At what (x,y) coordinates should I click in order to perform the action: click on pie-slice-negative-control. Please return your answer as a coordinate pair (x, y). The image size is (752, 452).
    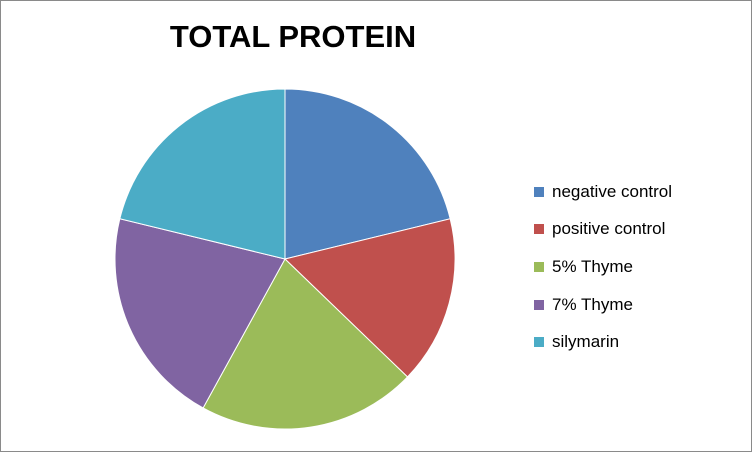
    Looking at the image, I should click on (367, 174).